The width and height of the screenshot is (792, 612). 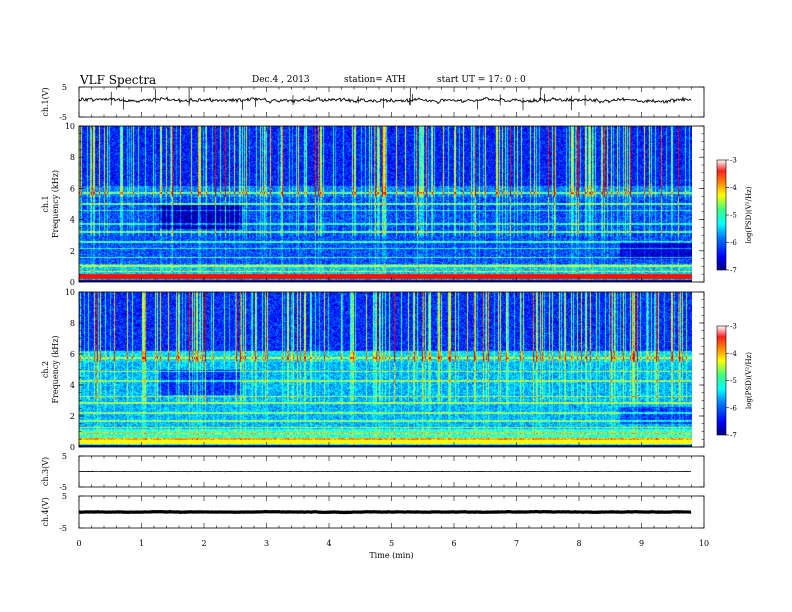 What do you see at coordinates (45, 369) in the screenshot?
I see `ch2-label: ch.2` at bounding box center [45, 369].